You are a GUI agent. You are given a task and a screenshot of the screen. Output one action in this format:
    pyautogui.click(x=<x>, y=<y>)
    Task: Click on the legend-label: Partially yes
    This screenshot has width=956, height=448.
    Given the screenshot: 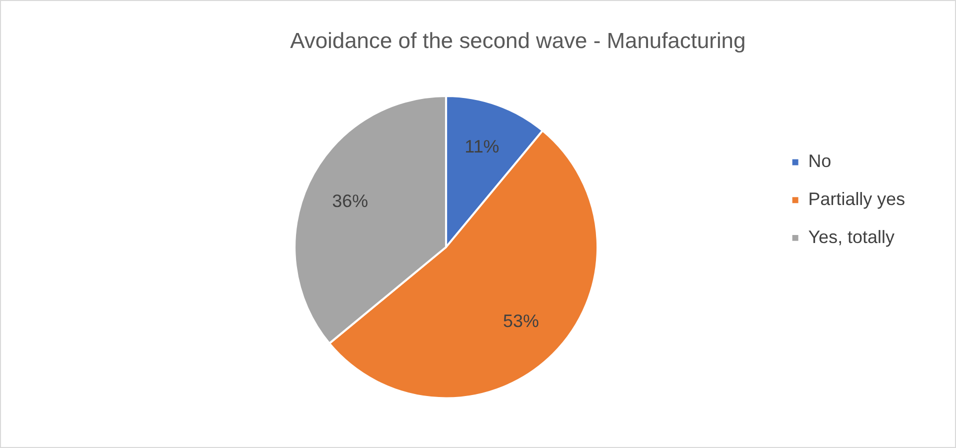 What is the action you would take?
    pyautogui.click(x=857, y=199)
    